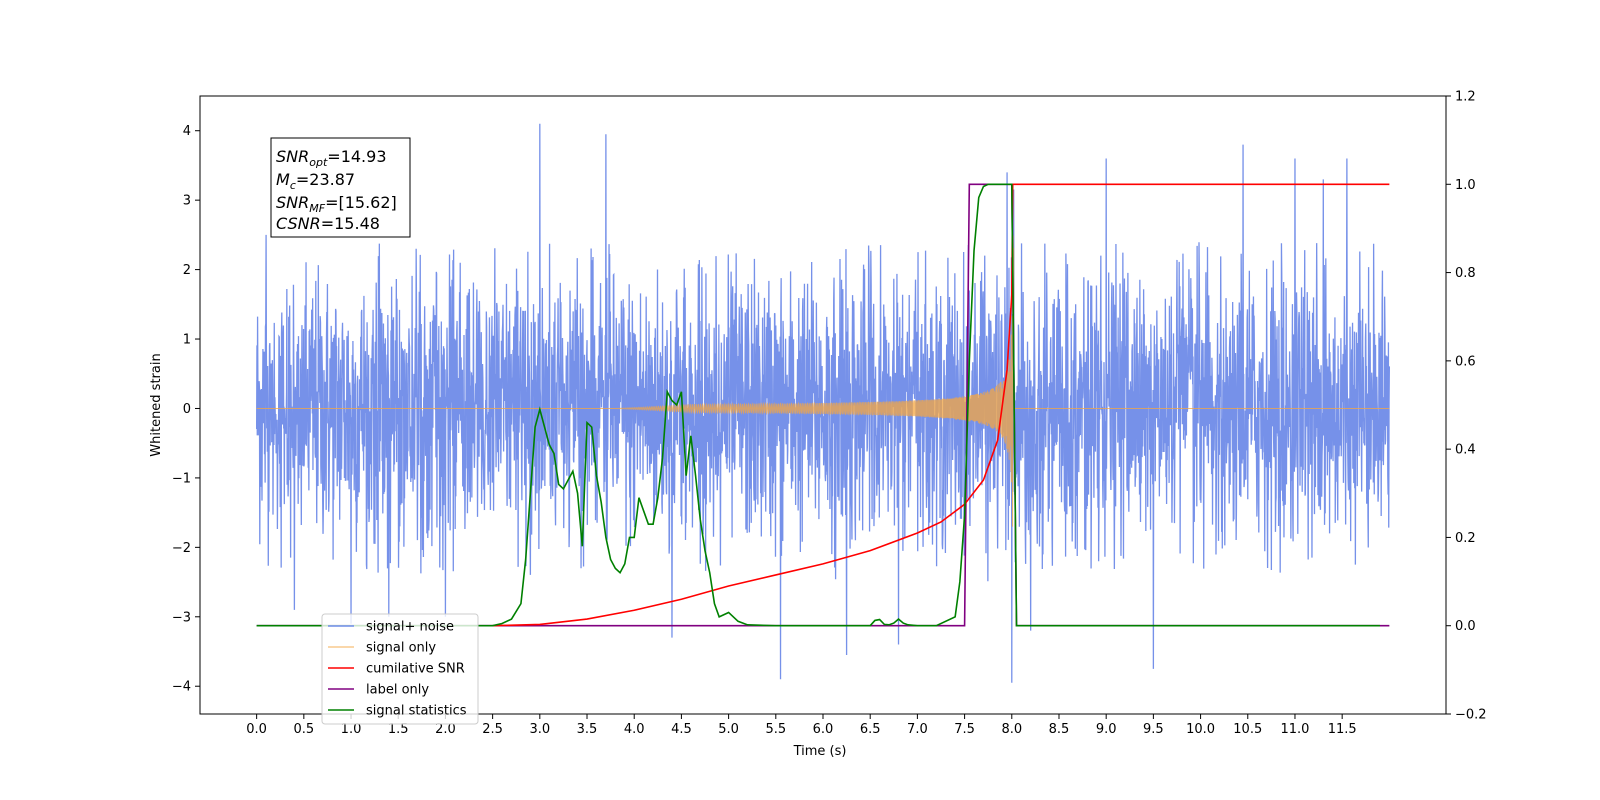 This screenshot has width=1600, height=800. Describe the element at coordinates (351, 729) in the screenshot. I see `x-tick-label: 1.0` at that location.